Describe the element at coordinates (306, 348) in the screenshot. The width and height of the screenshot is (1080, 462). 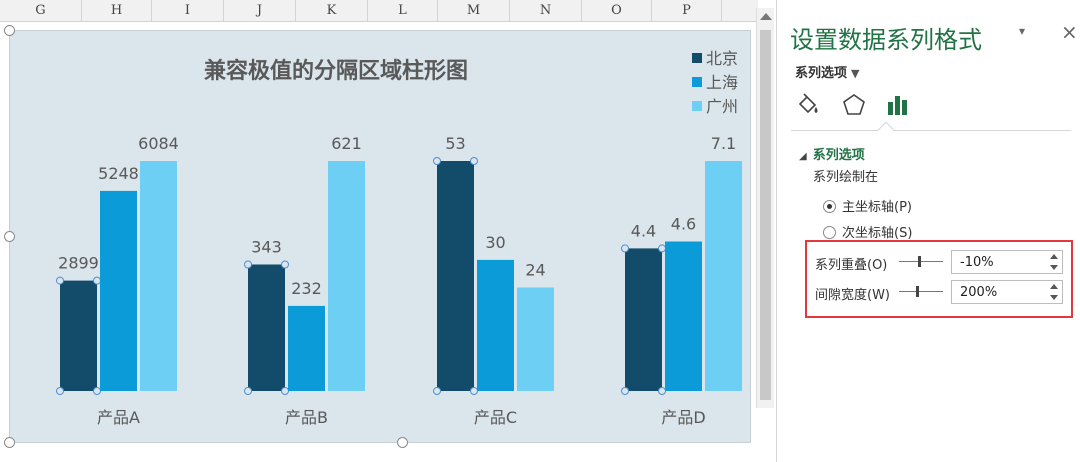
I see `bar-上海-产品B` at that location.